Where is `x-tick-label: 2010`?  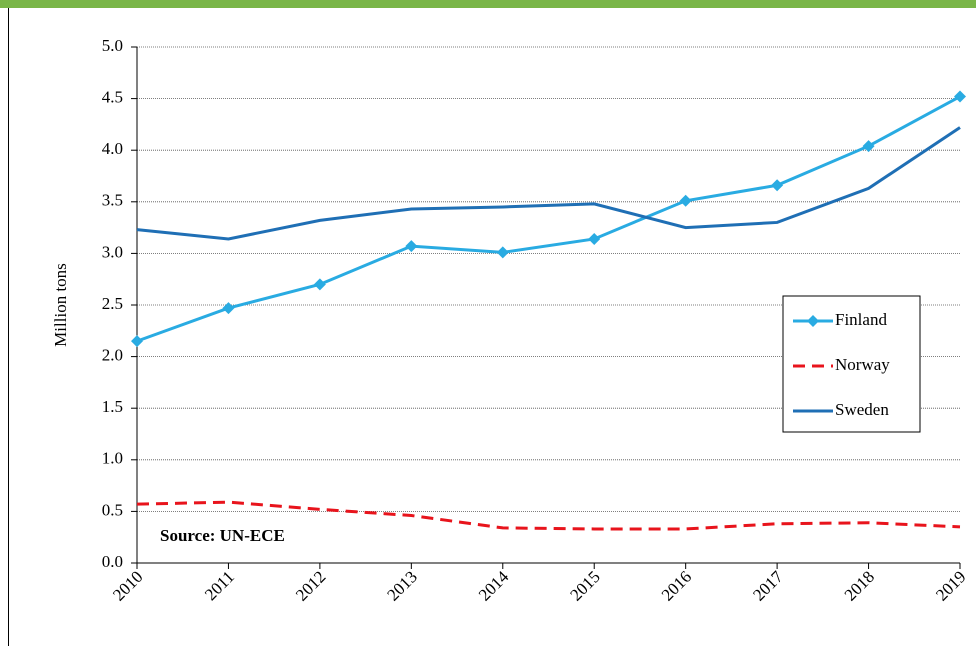
x-tick-label: 2010 is located at coordinates (127, 585).